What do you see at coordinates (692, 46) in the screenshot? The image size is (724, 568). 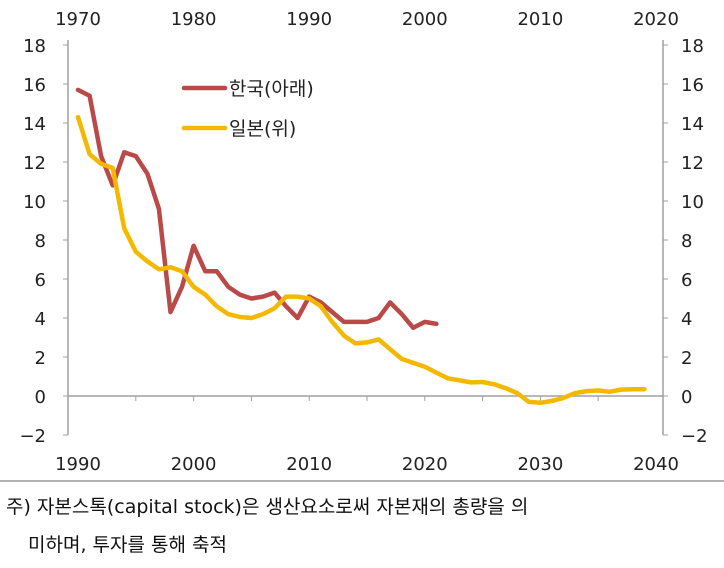 I see `y-tick-label-right: 18` at bounding box center [692, 46].